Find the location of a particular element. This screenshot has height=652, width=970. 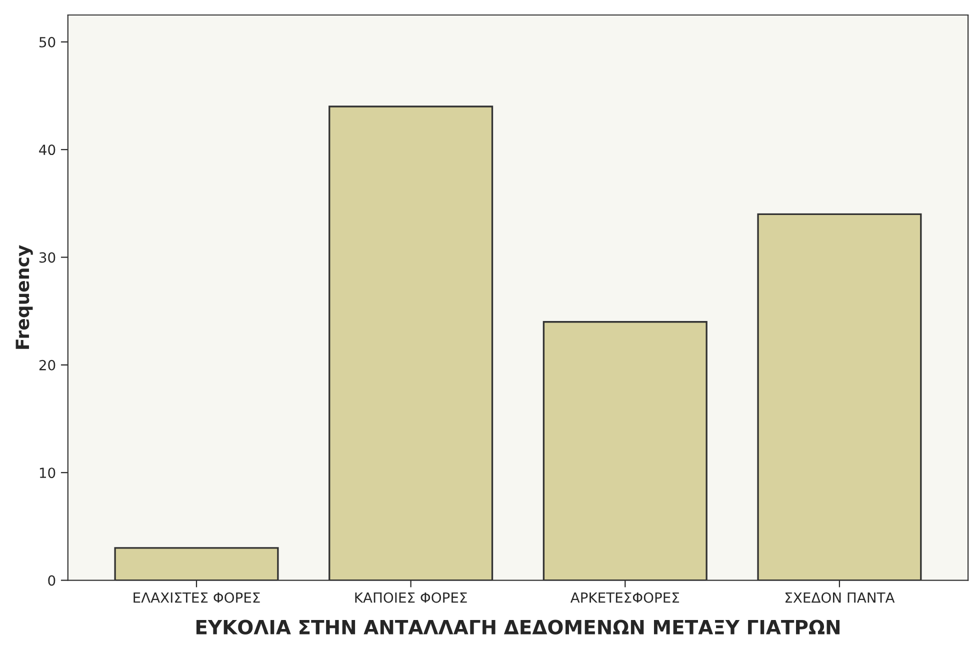

y-tick-label: 0 is located at coordinates (52, 580).